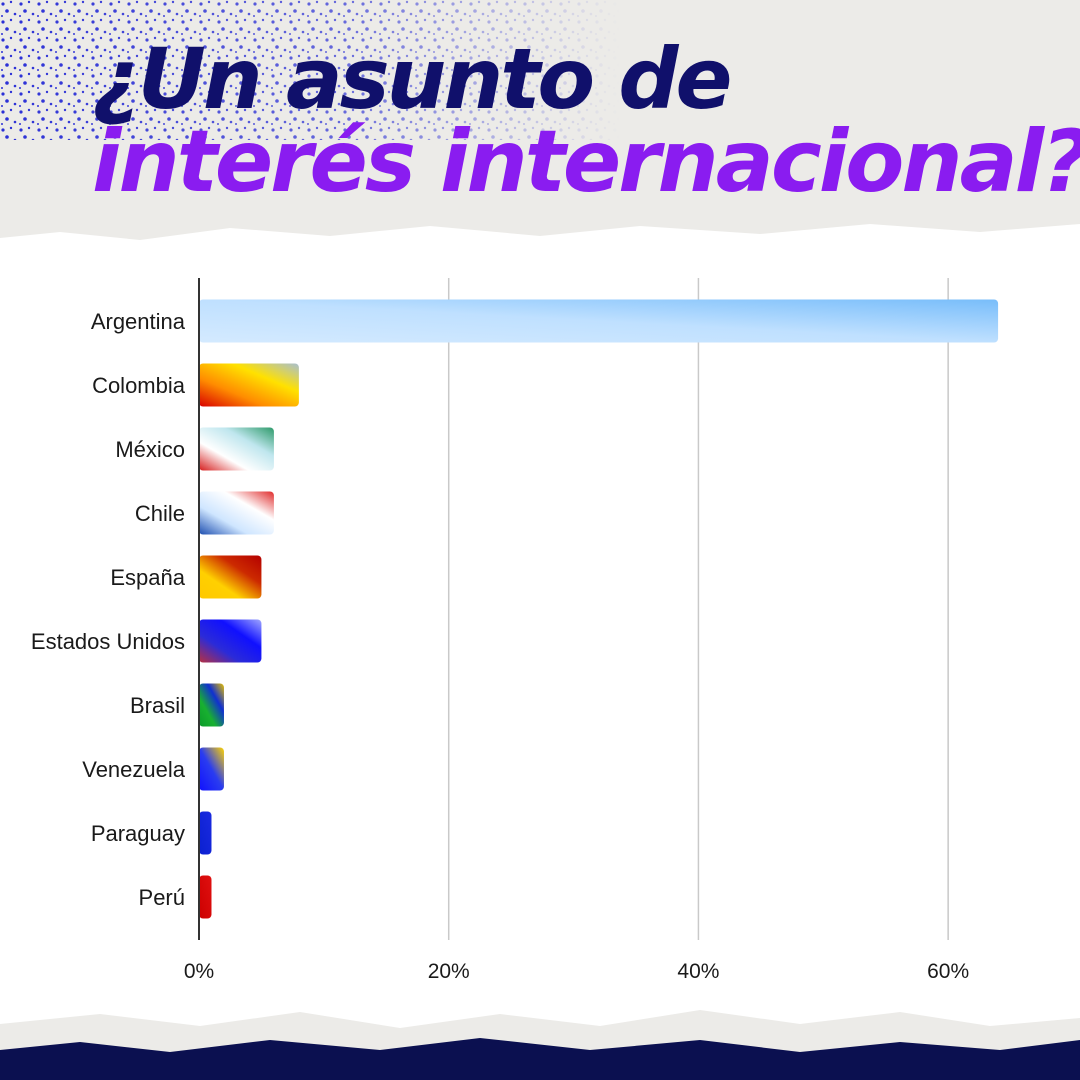 This screenshot has width=1080, height=1080. What do you see at coordinates (162, 897) in the screenshot?
I see `category-label: Perú` at bounding box center [162, 897].